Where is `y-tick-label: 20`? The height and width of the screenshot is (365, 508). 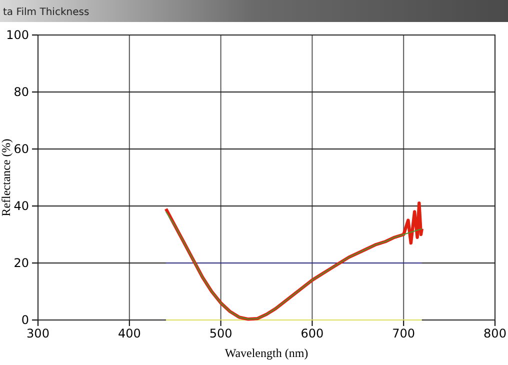 y-tick-label: 20 is located at coordinates (21, 263).